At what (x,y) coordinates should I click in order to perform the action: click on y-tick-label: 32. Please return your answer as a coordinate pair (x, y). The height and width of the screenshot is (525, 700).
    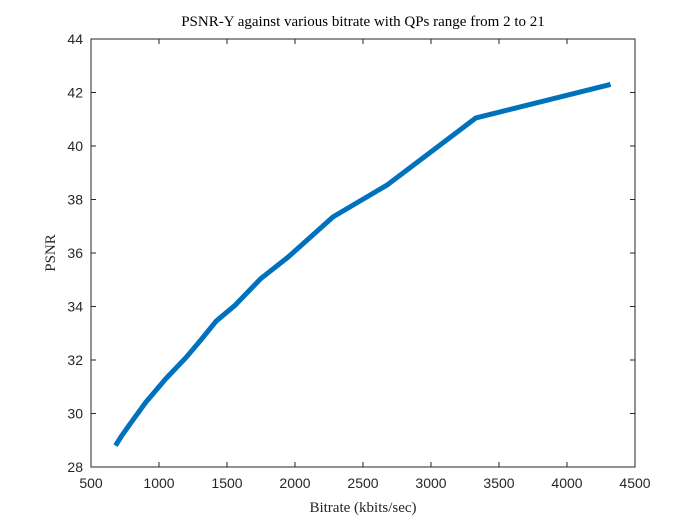
    Looking at the image, I should click on (75, 360).